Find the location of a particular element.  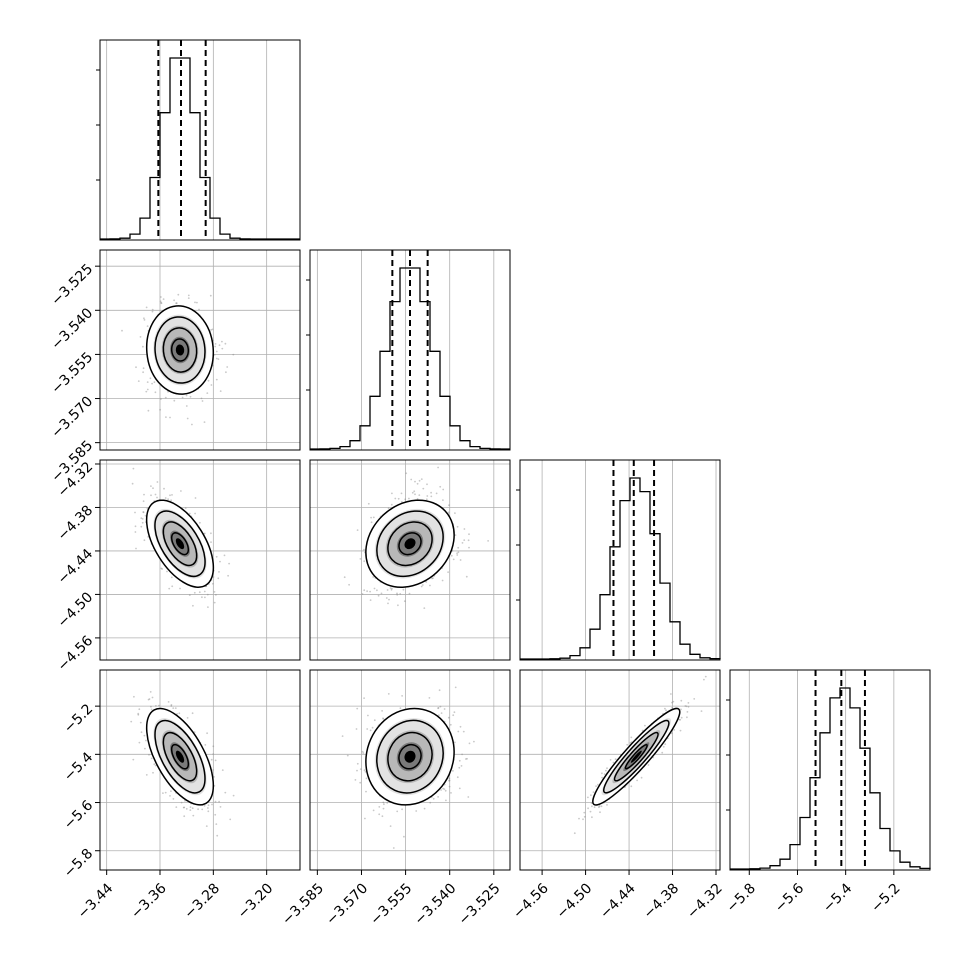

ytick-label-1-2: −3.555 is located at coordinates (72, 373).